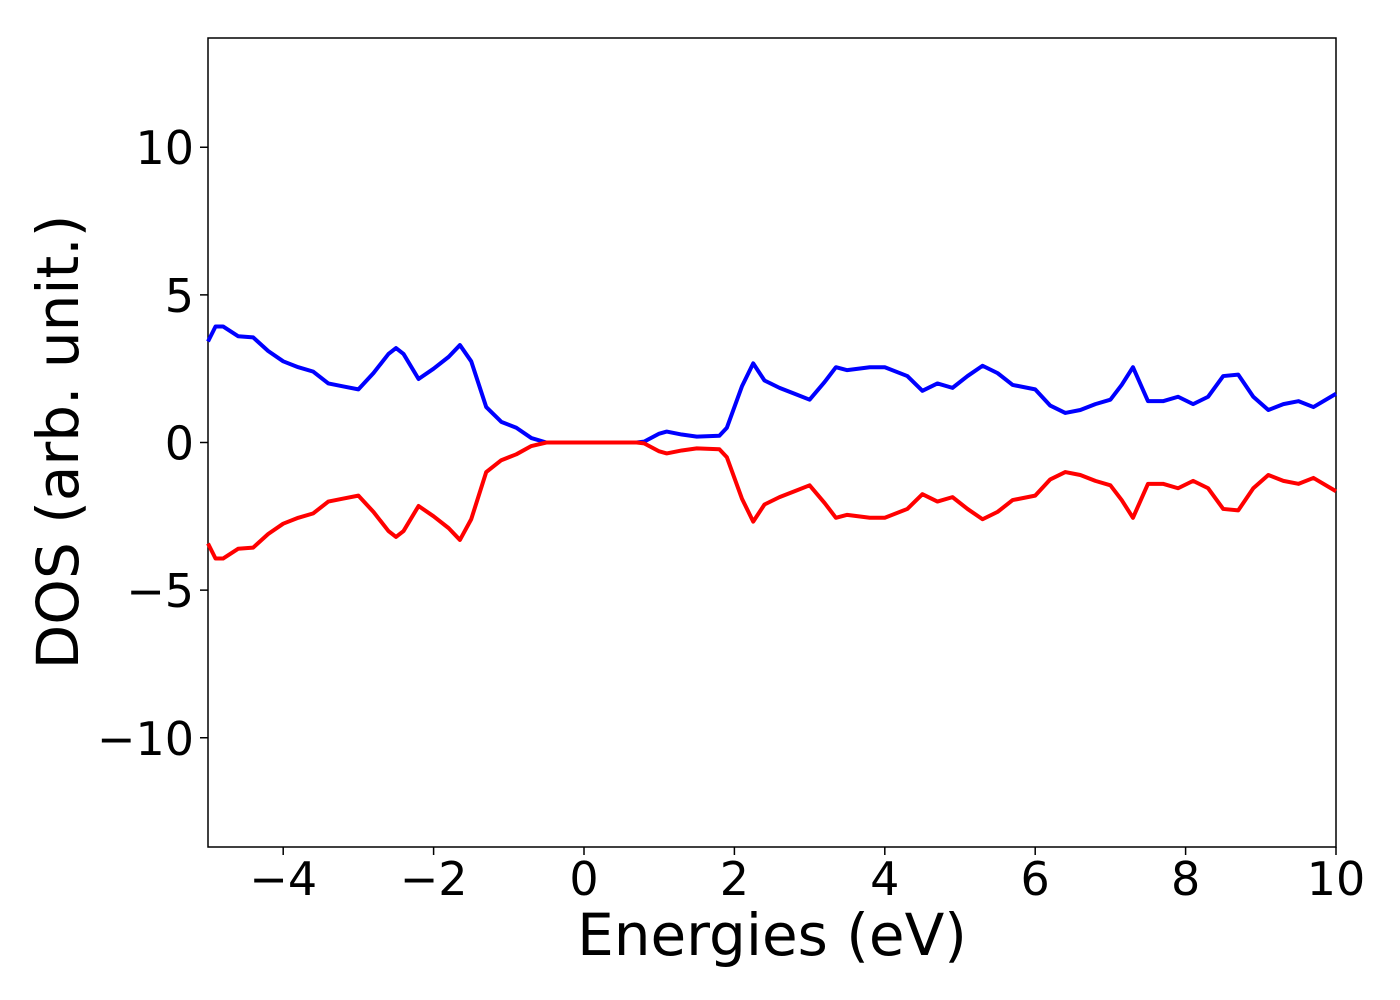  I want to click on x-tick-label: 10, so click(1336, 879).